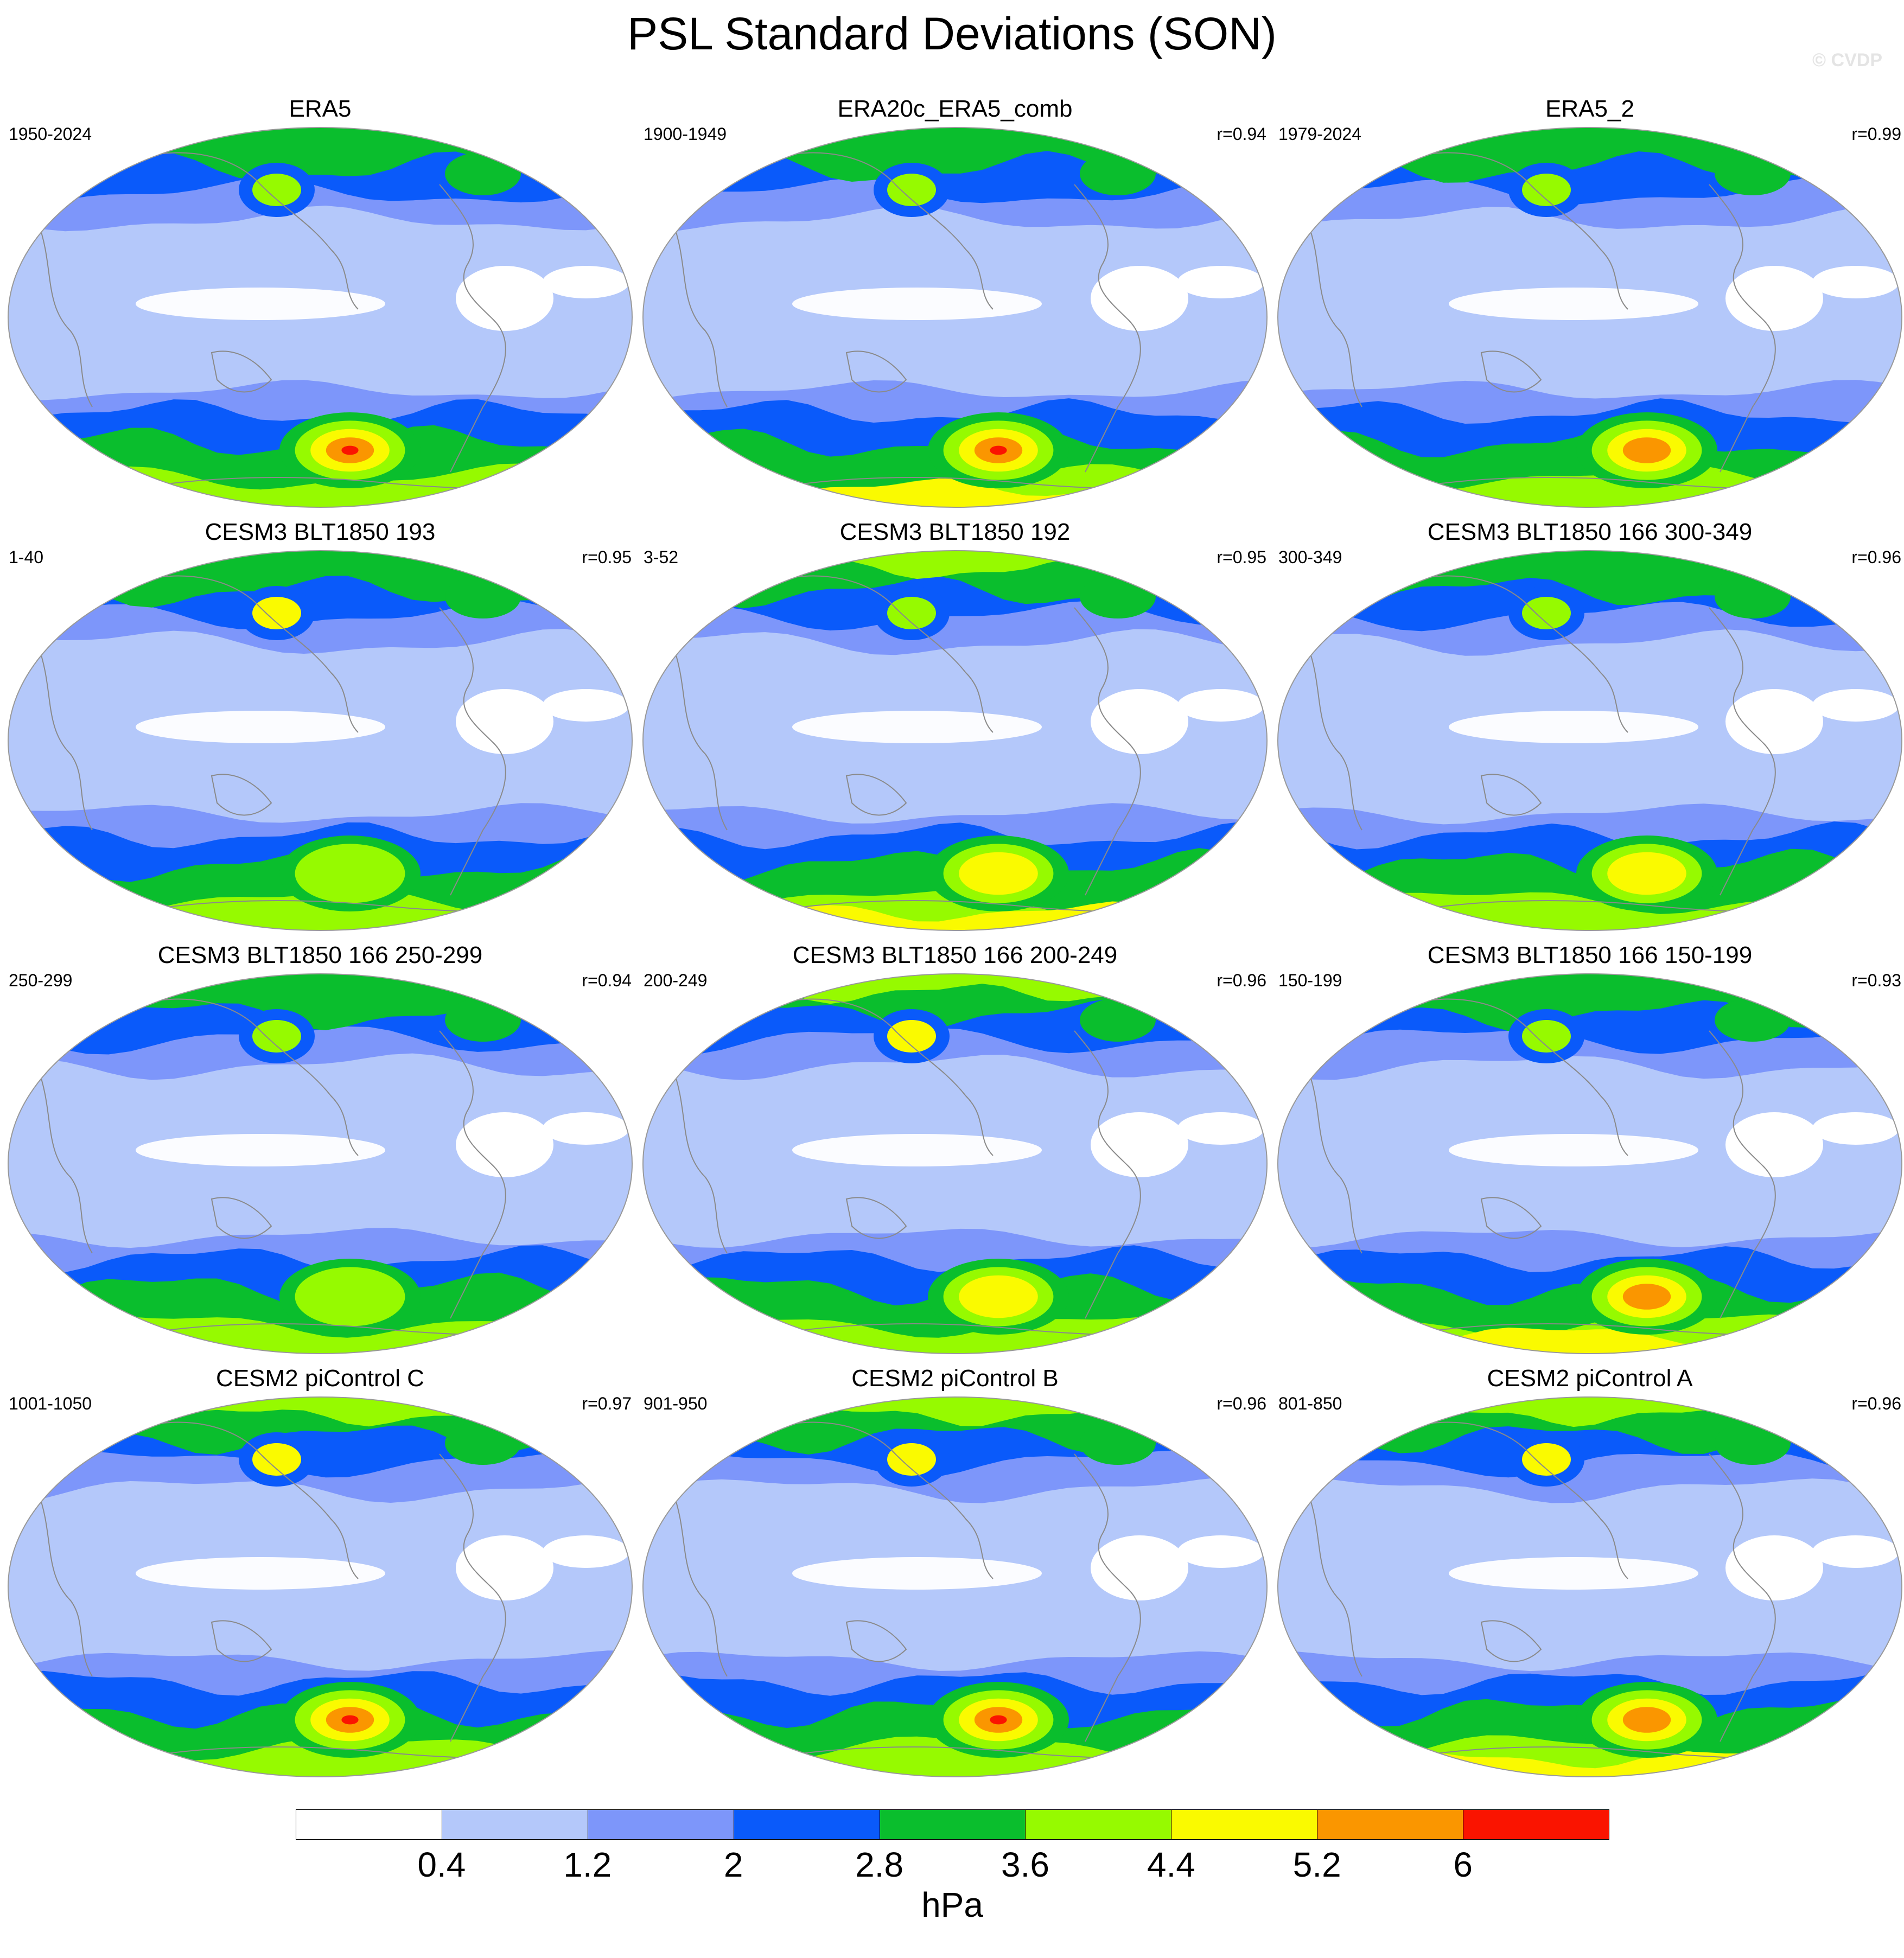 The width and height of the screenshot is (1904, 1958). I want to click on panel-pattern-correlation: r=0.99, so click(1876, 134).